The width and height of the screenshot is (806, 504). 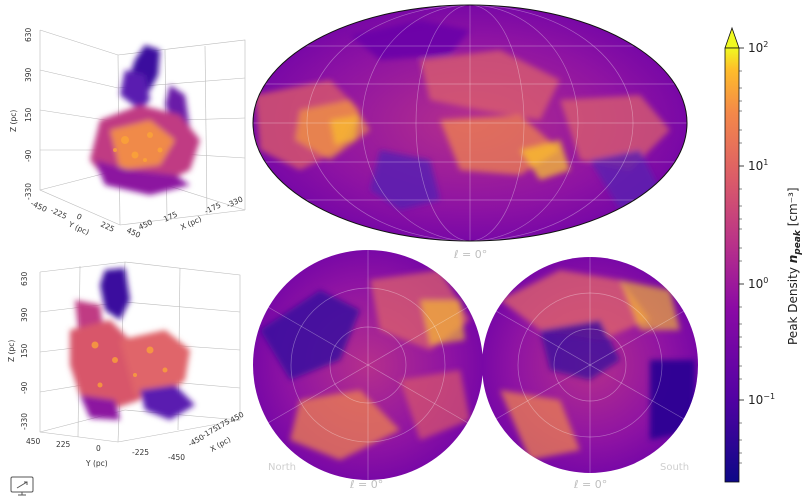 What do you see at coordinates (79, 217) in the screenshot?
I see `top-y-tick: 0` at bounding box center [79, 217].